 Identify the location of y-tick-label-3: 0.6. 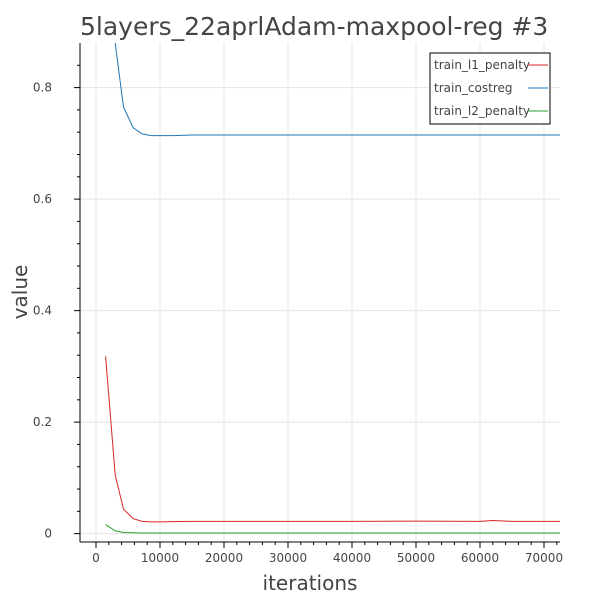
(42, 199).